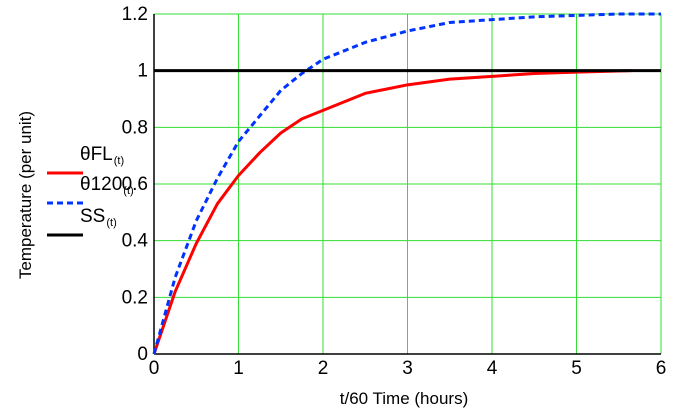 The height and width of the screenshot is (411, 685). What do you see at coordinates (101, 184) in the screenshot?
I see `legend-label: θ120` at bounding box center [101, 184].